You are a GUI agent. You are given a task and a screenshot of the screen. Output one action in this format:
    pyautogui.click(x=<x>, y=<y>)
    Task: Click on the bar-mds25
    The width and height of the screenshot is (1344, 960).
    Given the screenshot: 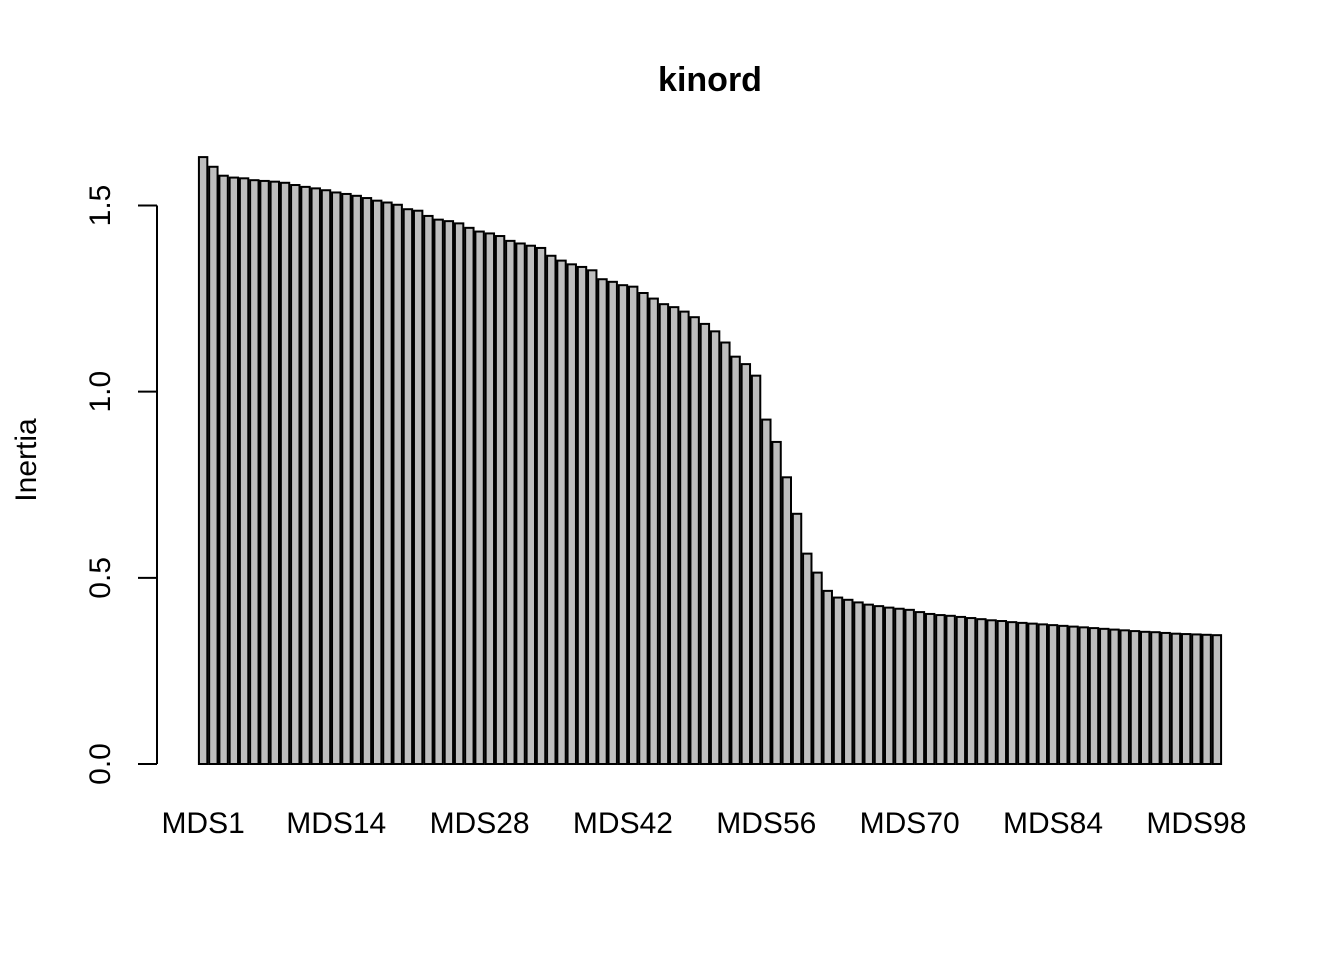 What is the action you would take?
    pyautogui.click(x=449, y=492)
    